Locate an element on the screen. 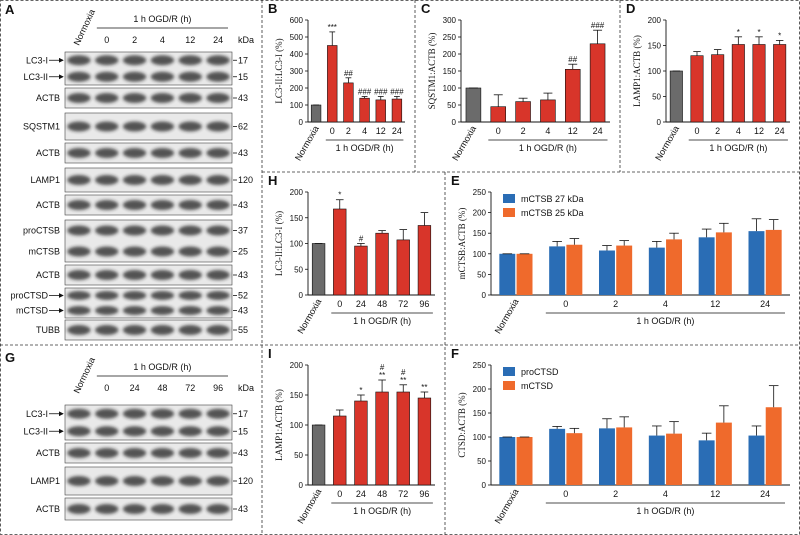 This screenshot has width=800, height=535. lane-label: 12 is located at coordinates (190, 40).